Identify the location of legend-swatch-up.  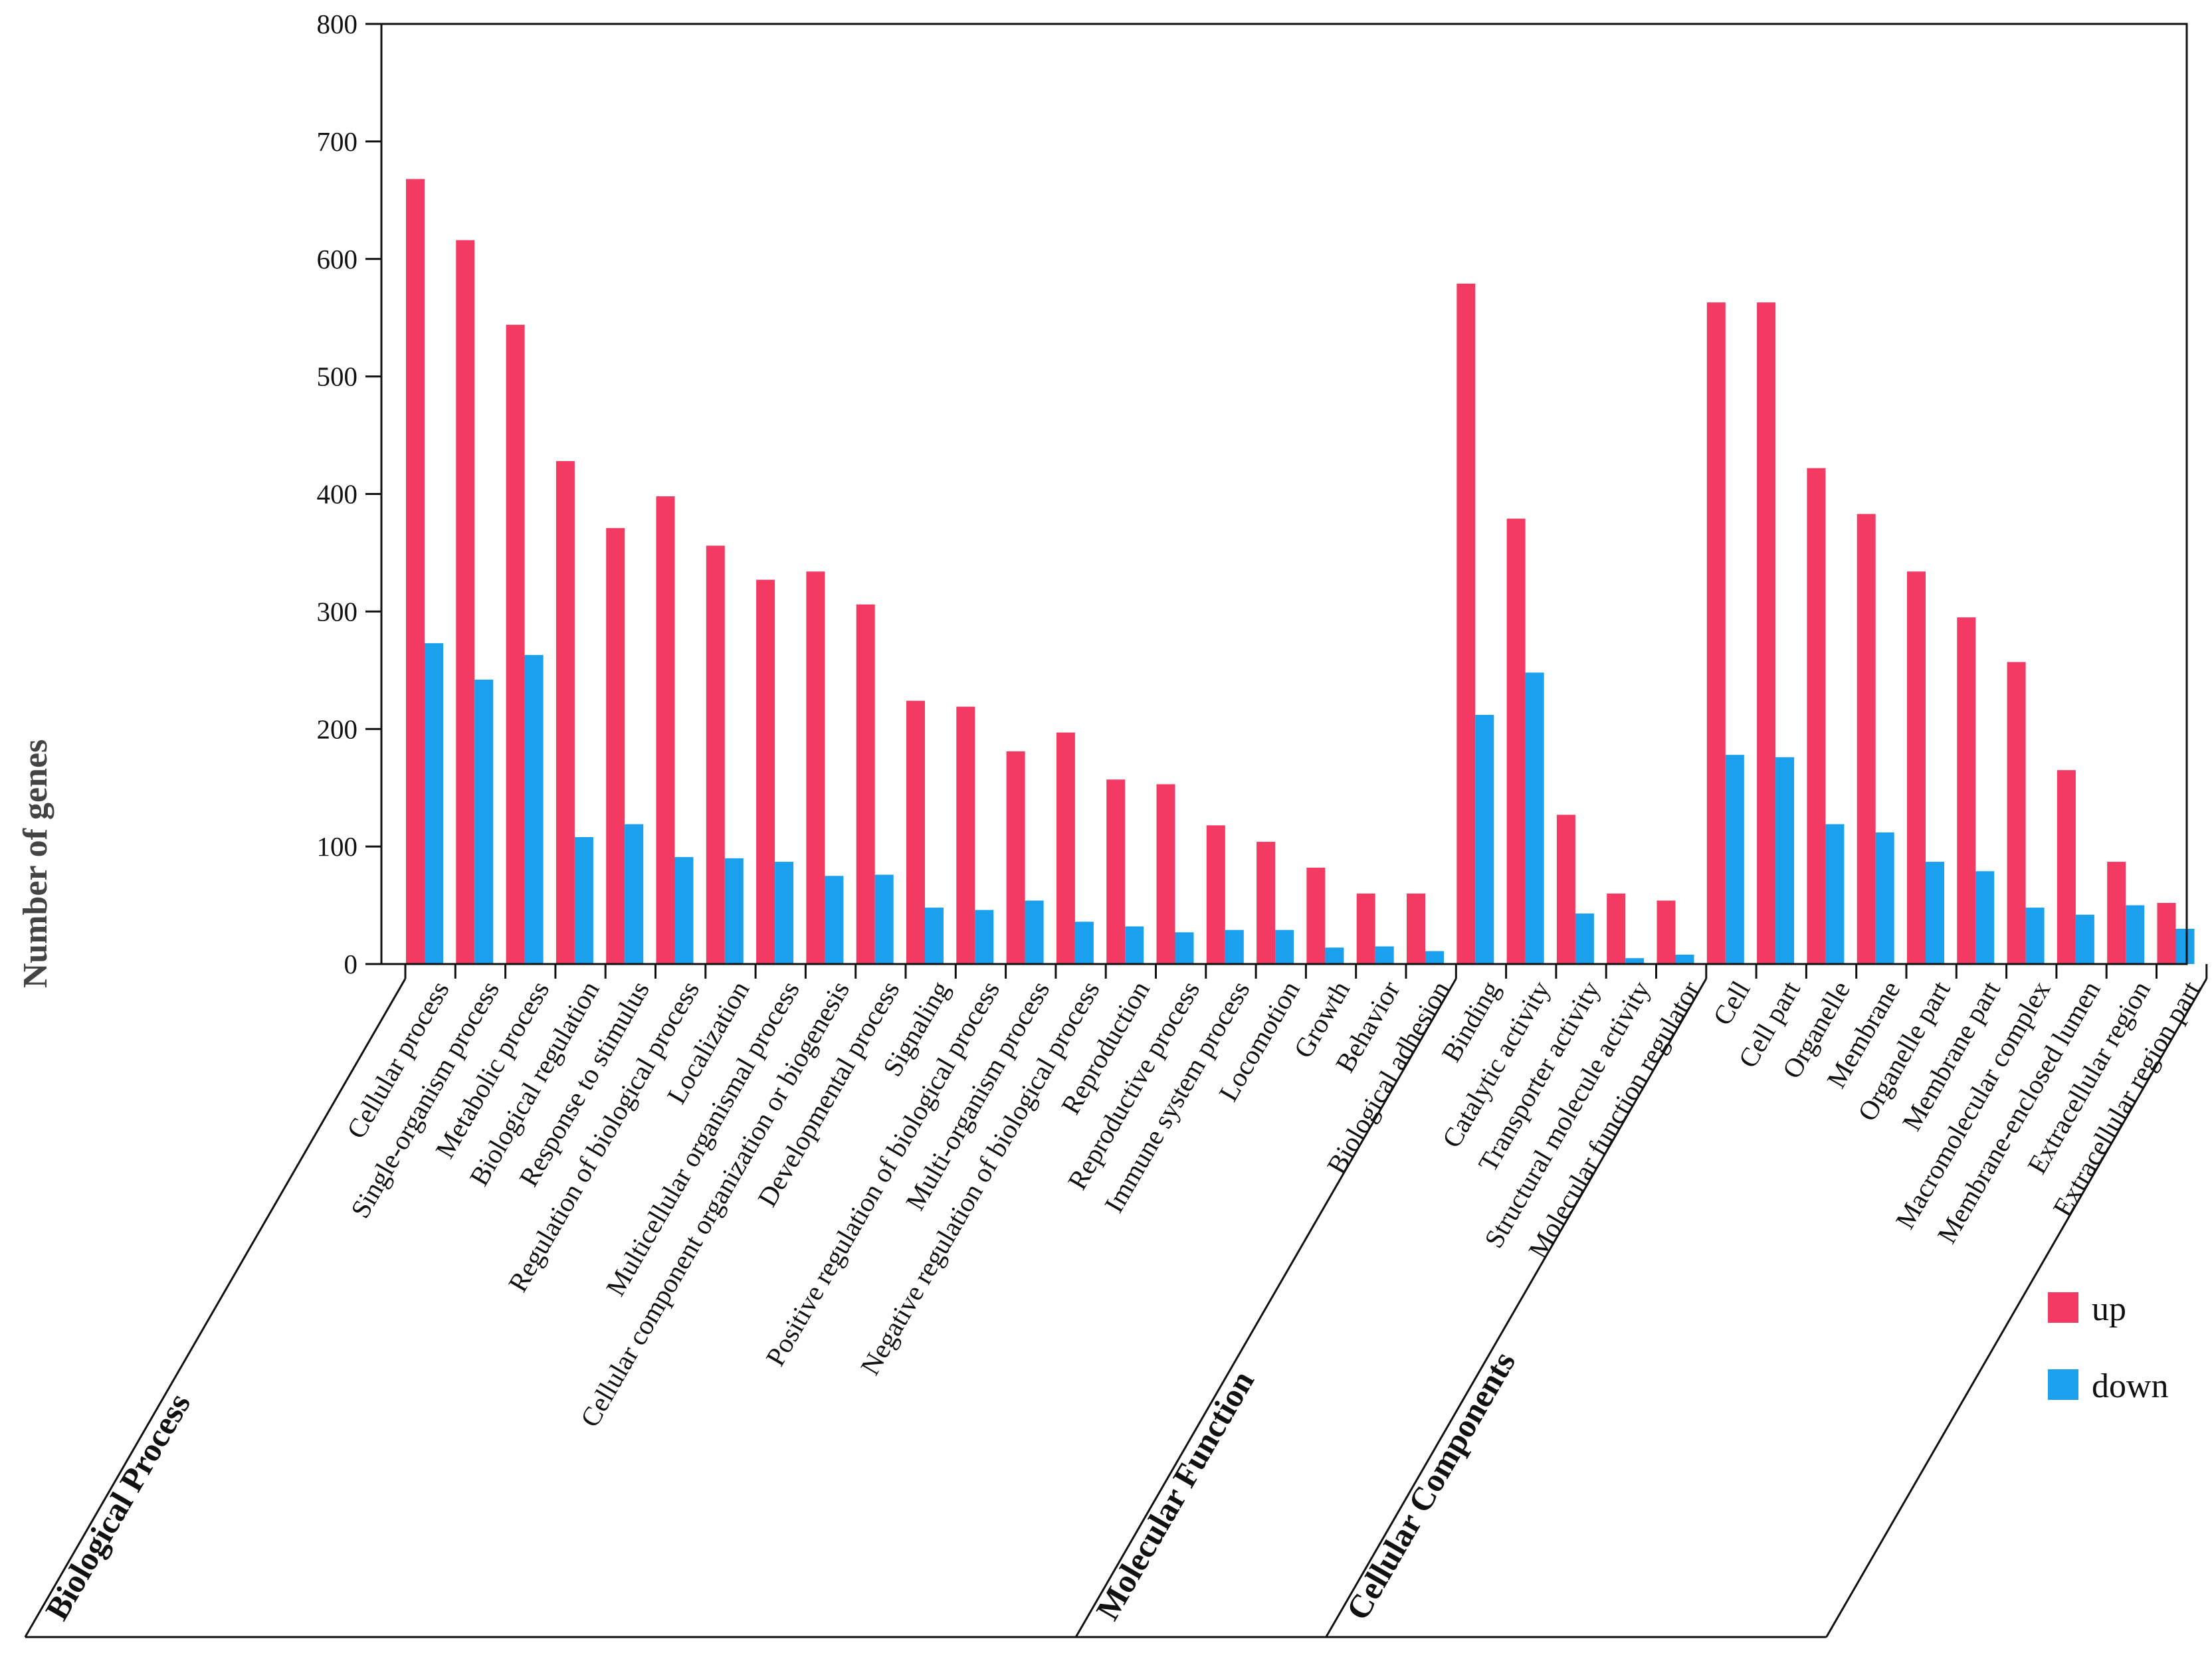
(2063, 1307).